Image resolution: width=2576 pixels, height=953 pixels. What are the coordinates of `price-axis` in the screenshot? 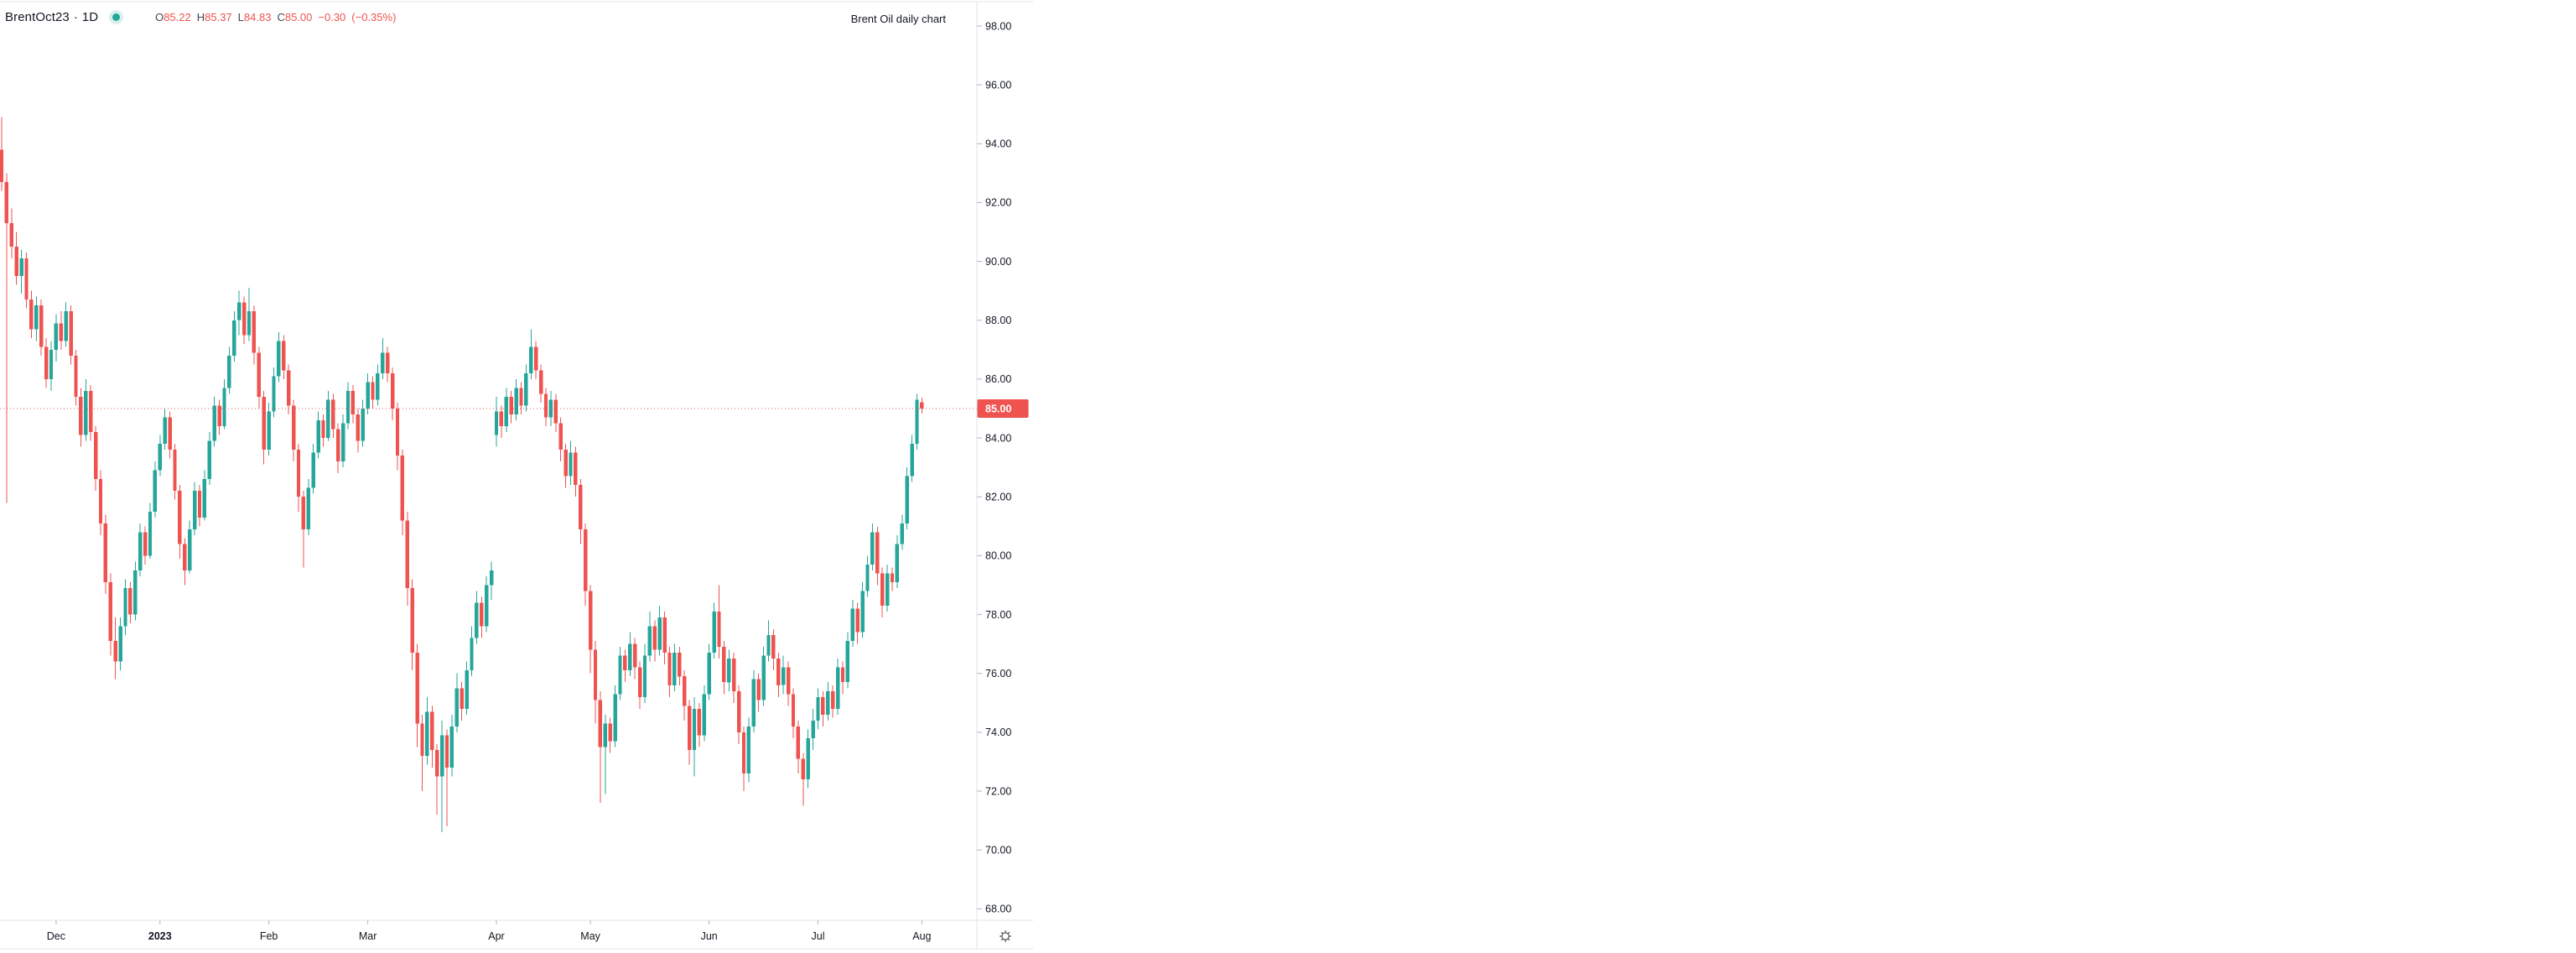 It's located at (1005, 461).